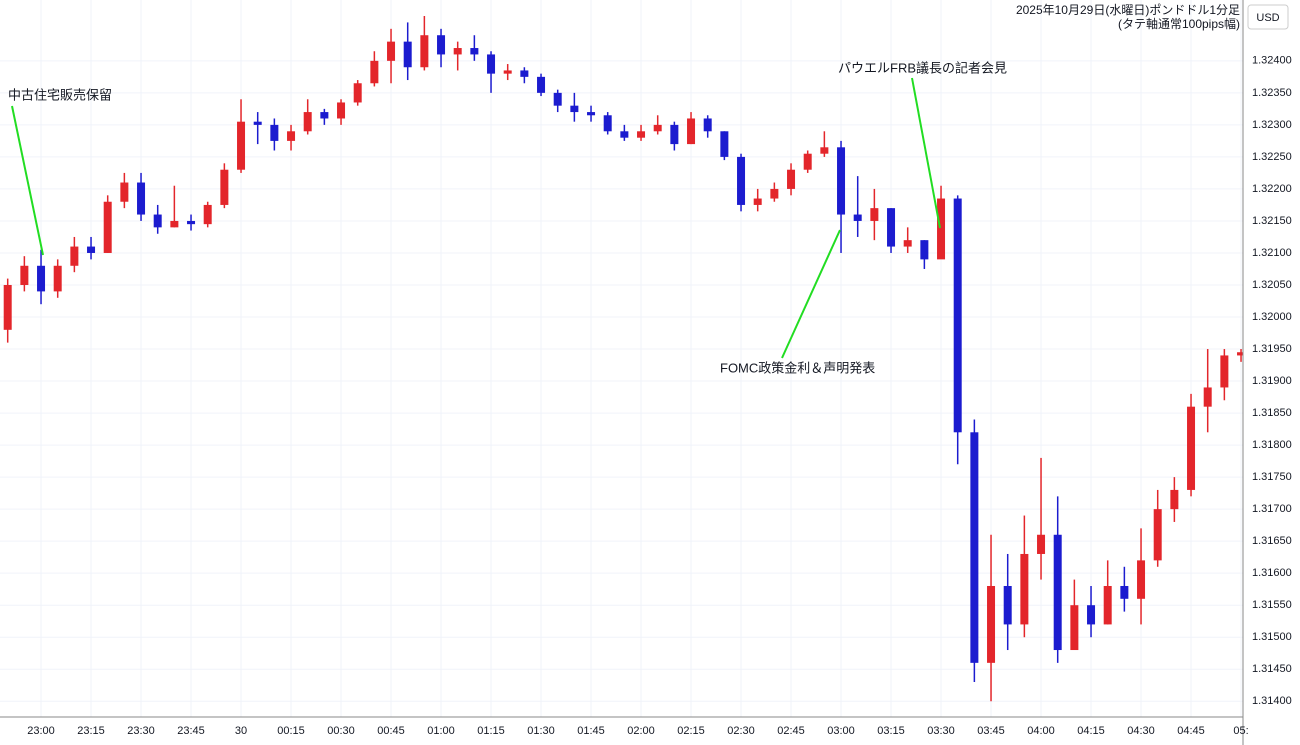 This screenshot has width=1300, height=745. I want to click on annotation: パウエルFRB議長の記者会見, so click(922, 67).